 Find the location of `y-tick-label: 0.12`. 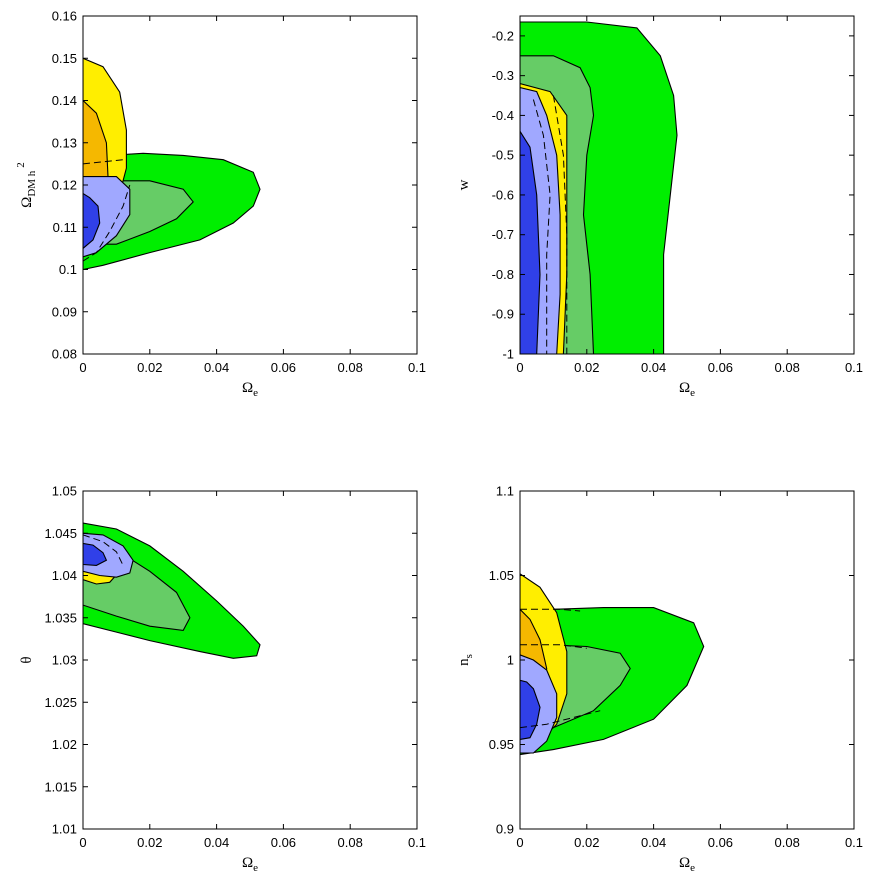

y-tick-label: 0.12 is located at coordinates (64, 185).